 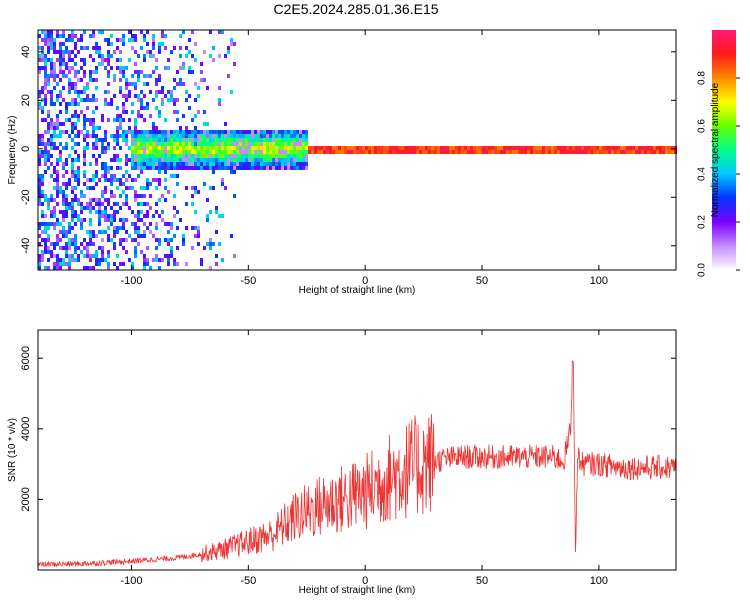 I want to click on spectrogram-x-axis-label: Height of straight line (km), so click(x=357, y=290).